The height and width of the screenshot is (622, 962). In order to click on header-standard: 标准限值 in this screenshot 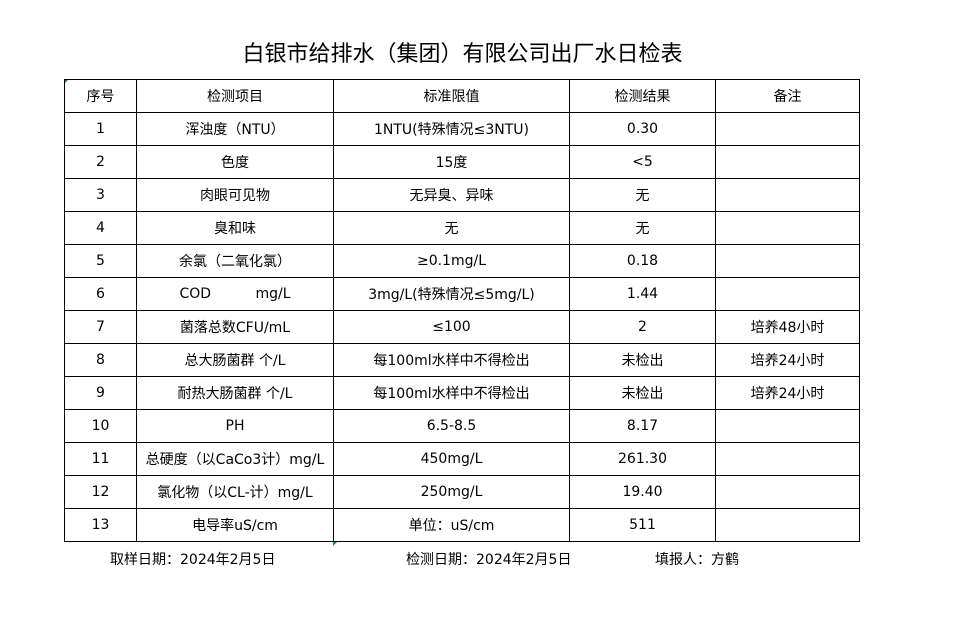, I will do `click(451, 96)`.